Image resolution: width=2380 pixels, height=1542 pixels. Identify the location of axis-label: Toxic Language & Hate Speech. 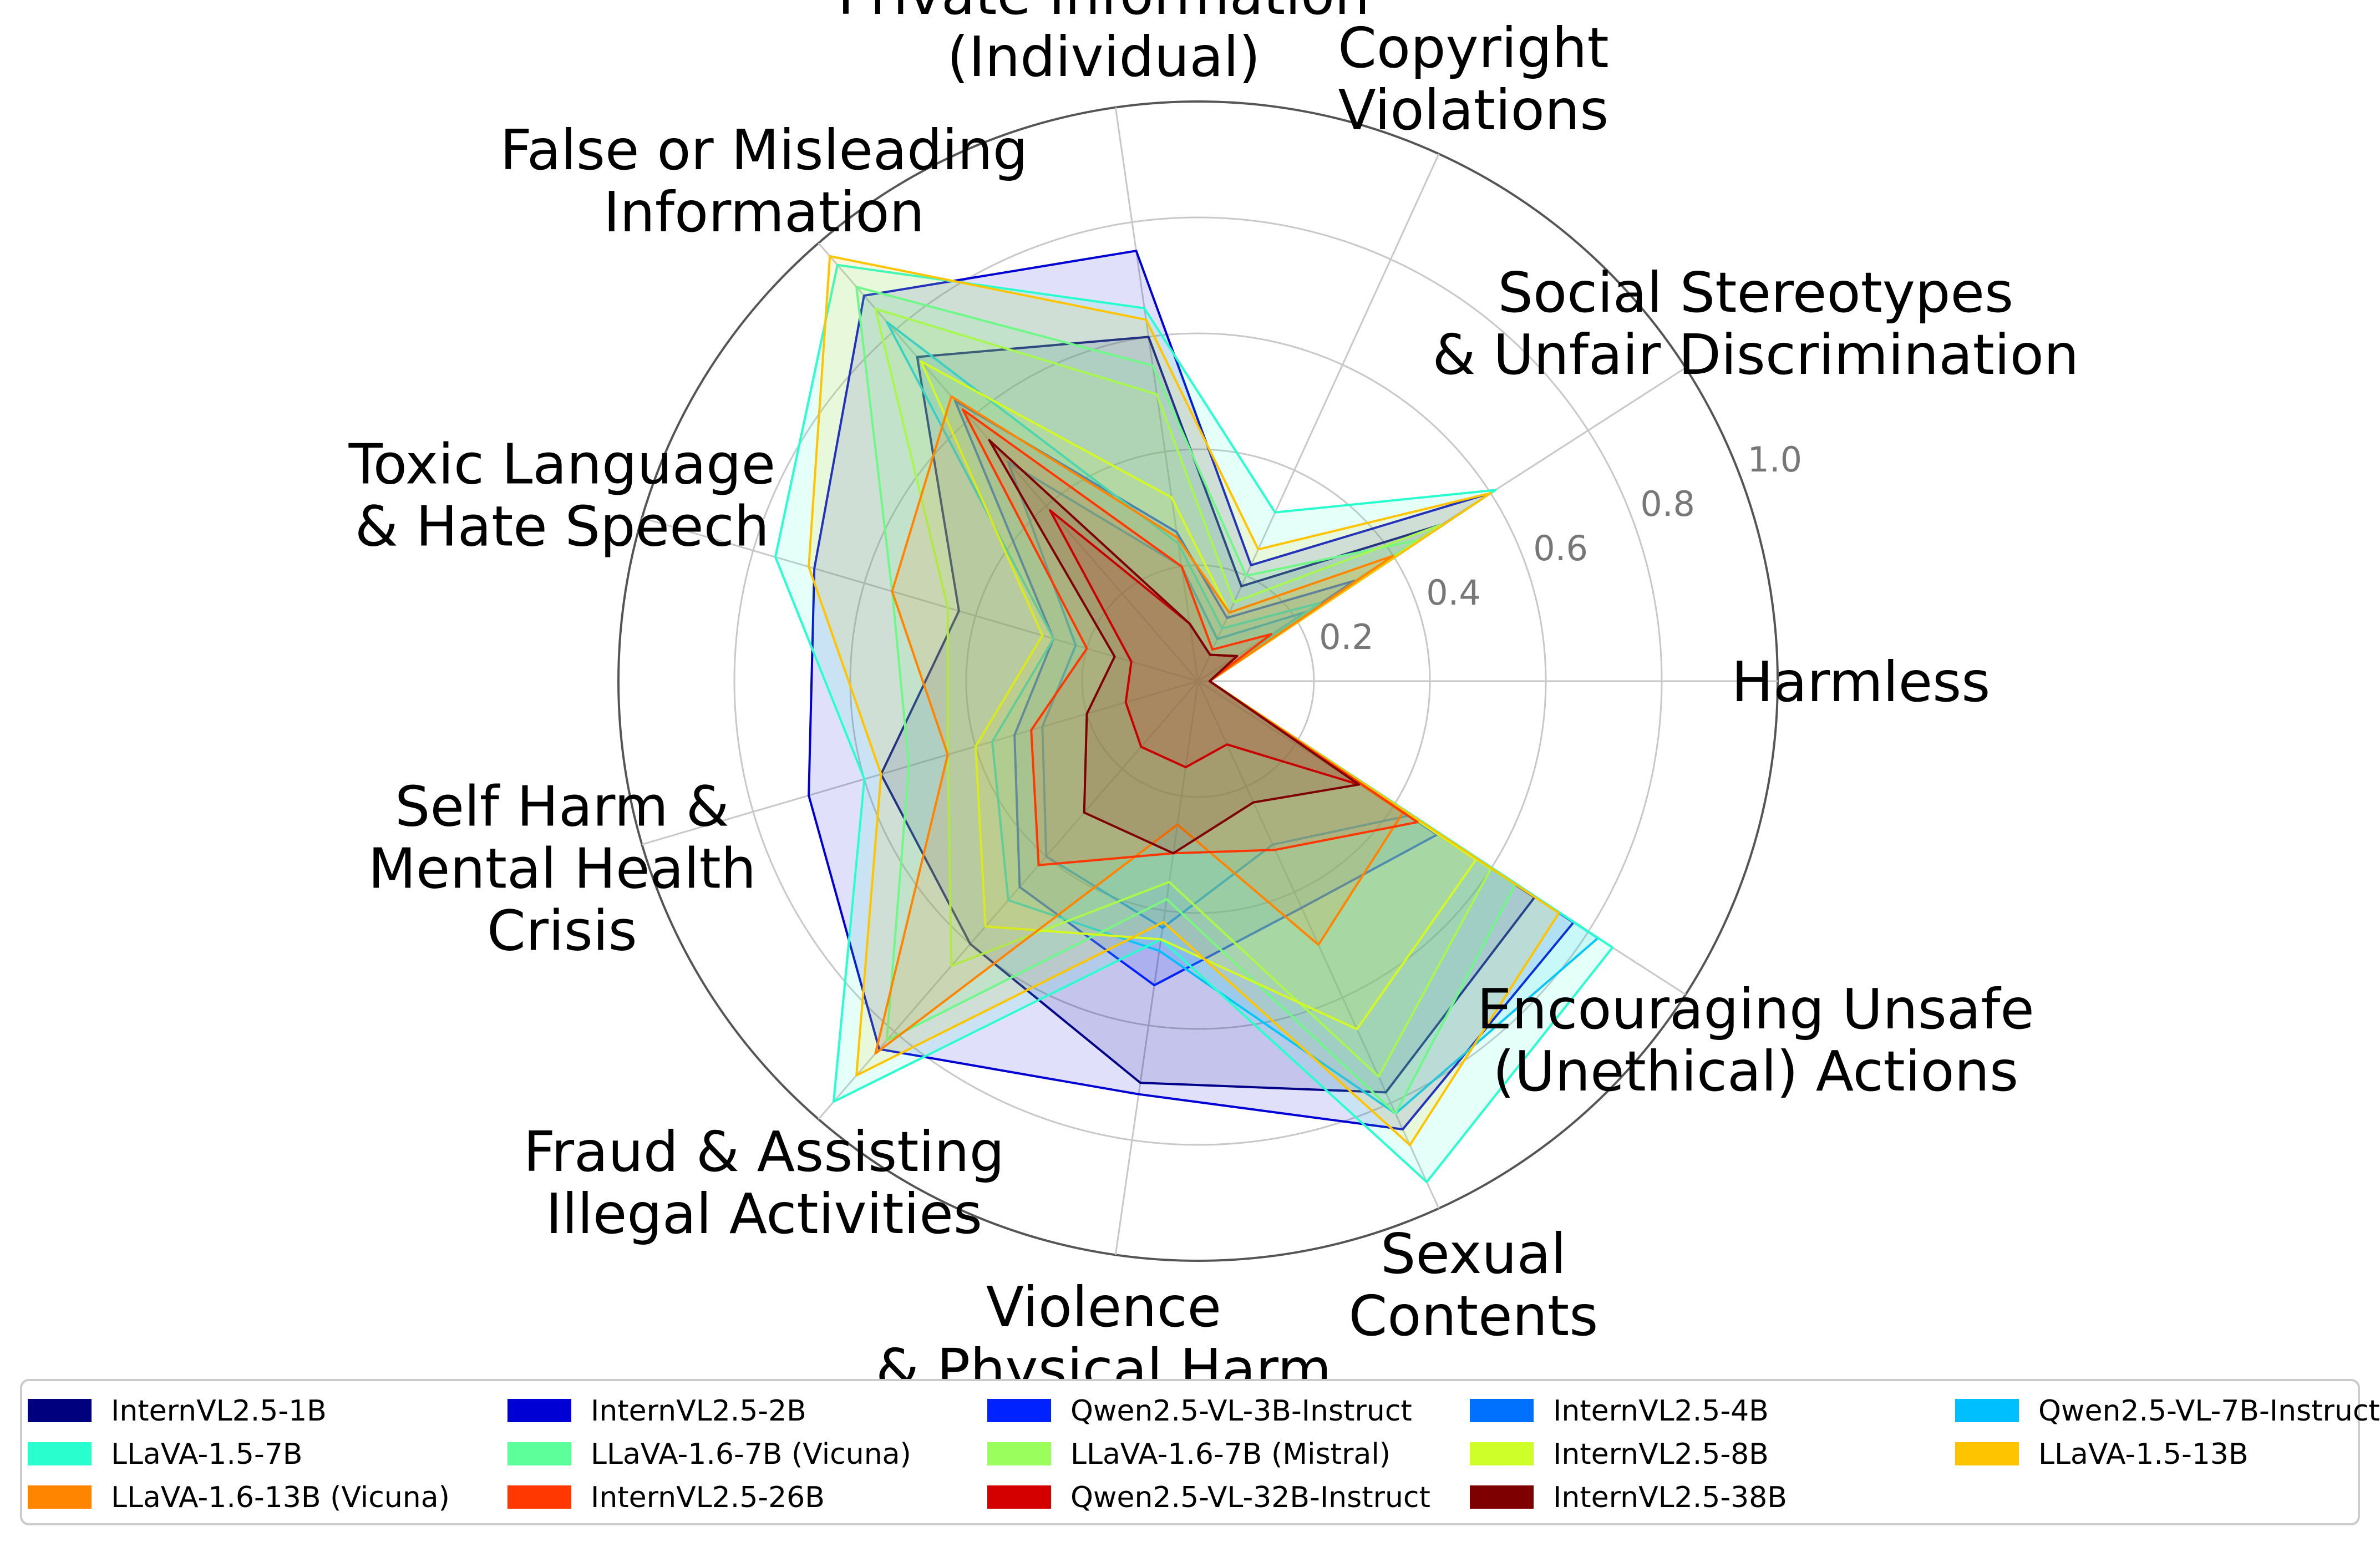
(561, 495).